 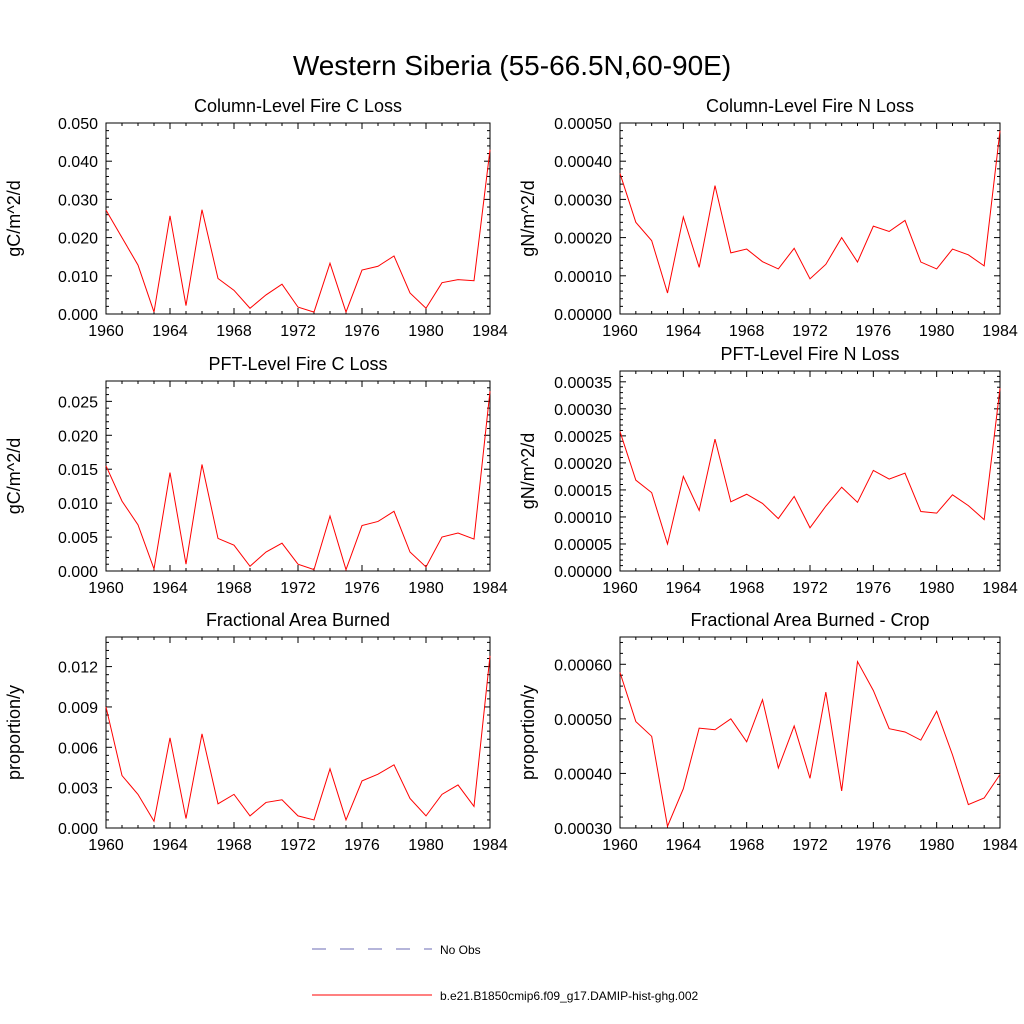 I want to click on panel-title: Fractional Area Burned - Crop, so click(x=809, y=620).